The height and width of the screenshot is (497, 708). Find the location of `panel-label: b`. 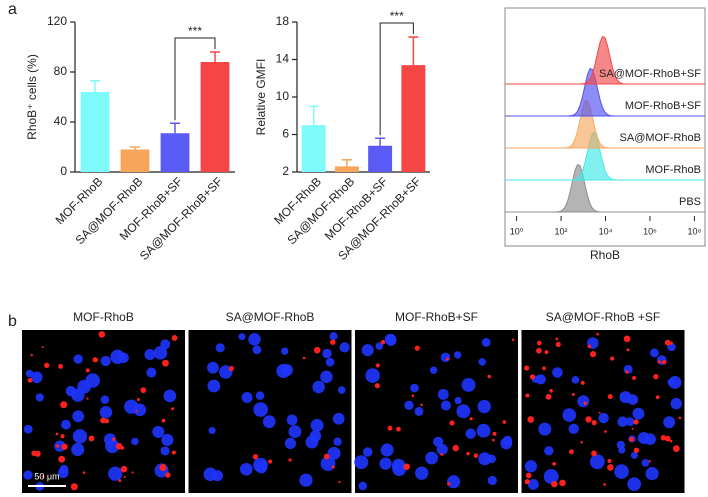

panel-label: b is located at coordinates (12, 321).